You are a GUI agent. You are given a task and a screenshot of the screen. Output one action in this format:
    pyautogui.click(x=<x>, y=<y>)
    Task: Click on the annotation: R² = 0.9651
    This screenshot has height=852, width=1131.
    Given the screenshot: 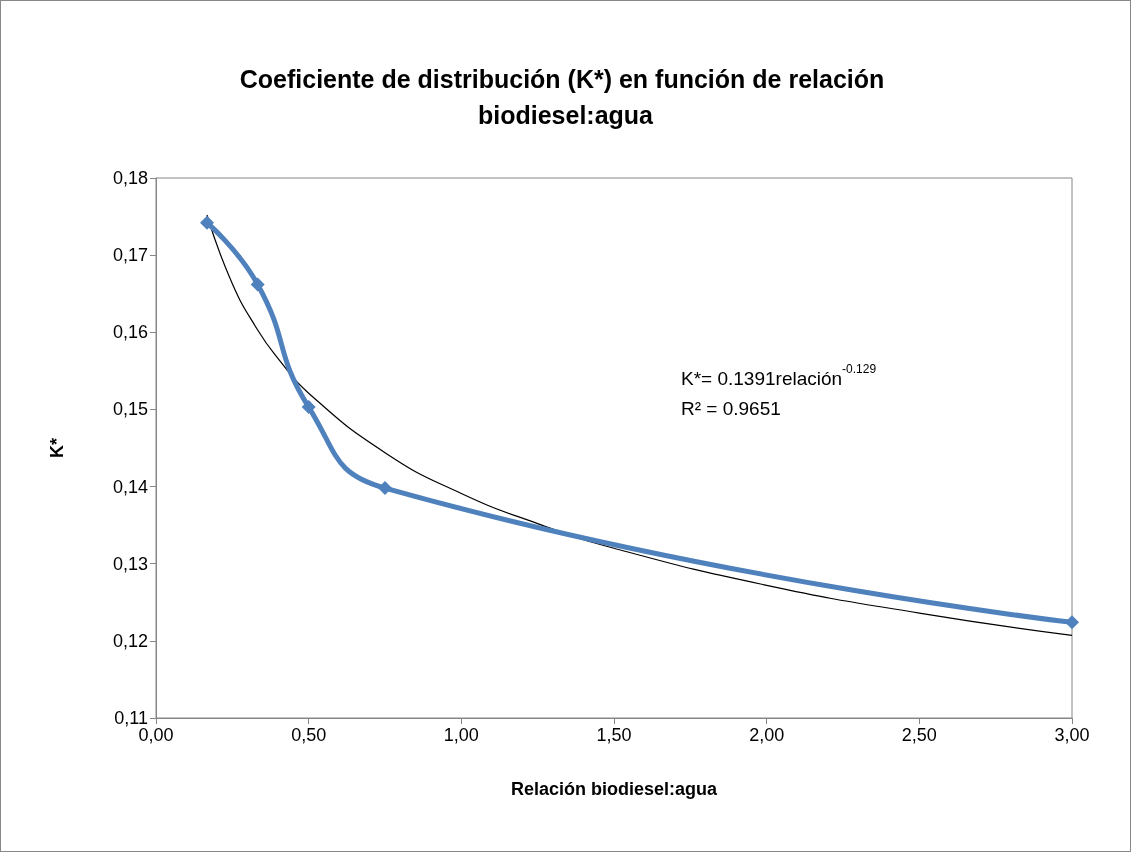 What is the action you would take?
    pyautogui.click(x=731, y=408)
    